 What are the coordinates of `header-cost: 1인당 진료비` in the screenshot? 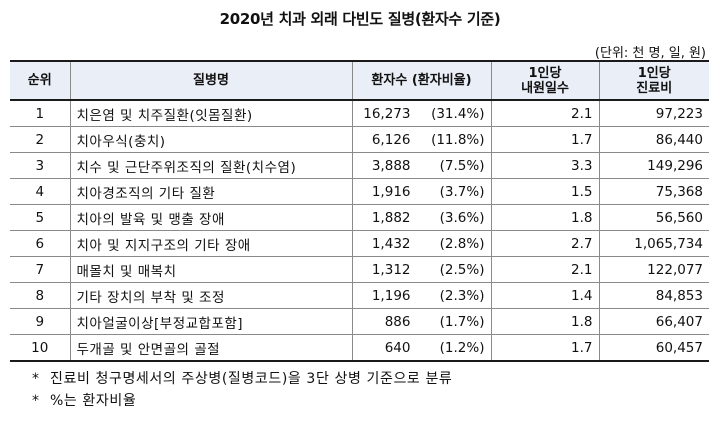 It's located at (653, 80).